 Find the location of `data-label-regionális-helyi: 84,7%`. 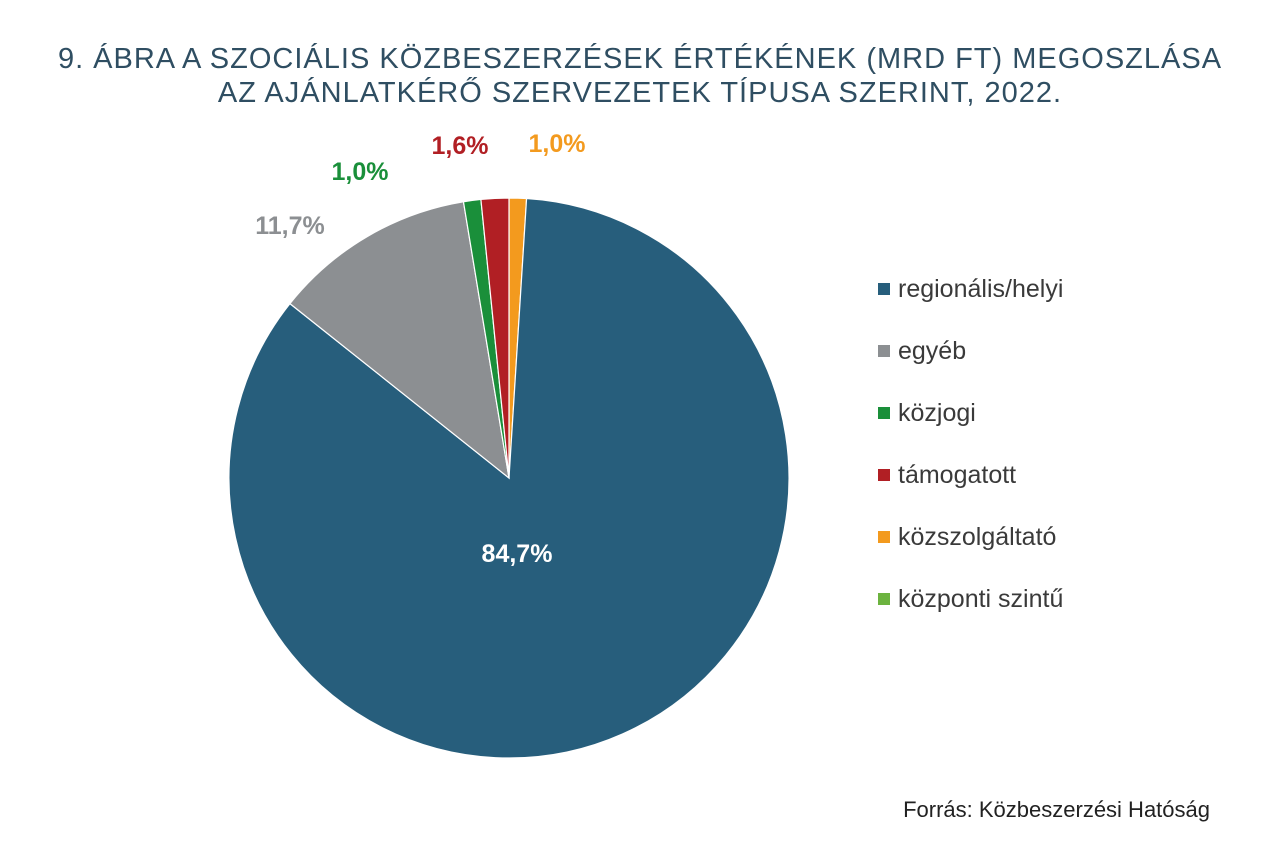

data-label-regionális-helyi: 84,7% is located at coordinates (517, 554).